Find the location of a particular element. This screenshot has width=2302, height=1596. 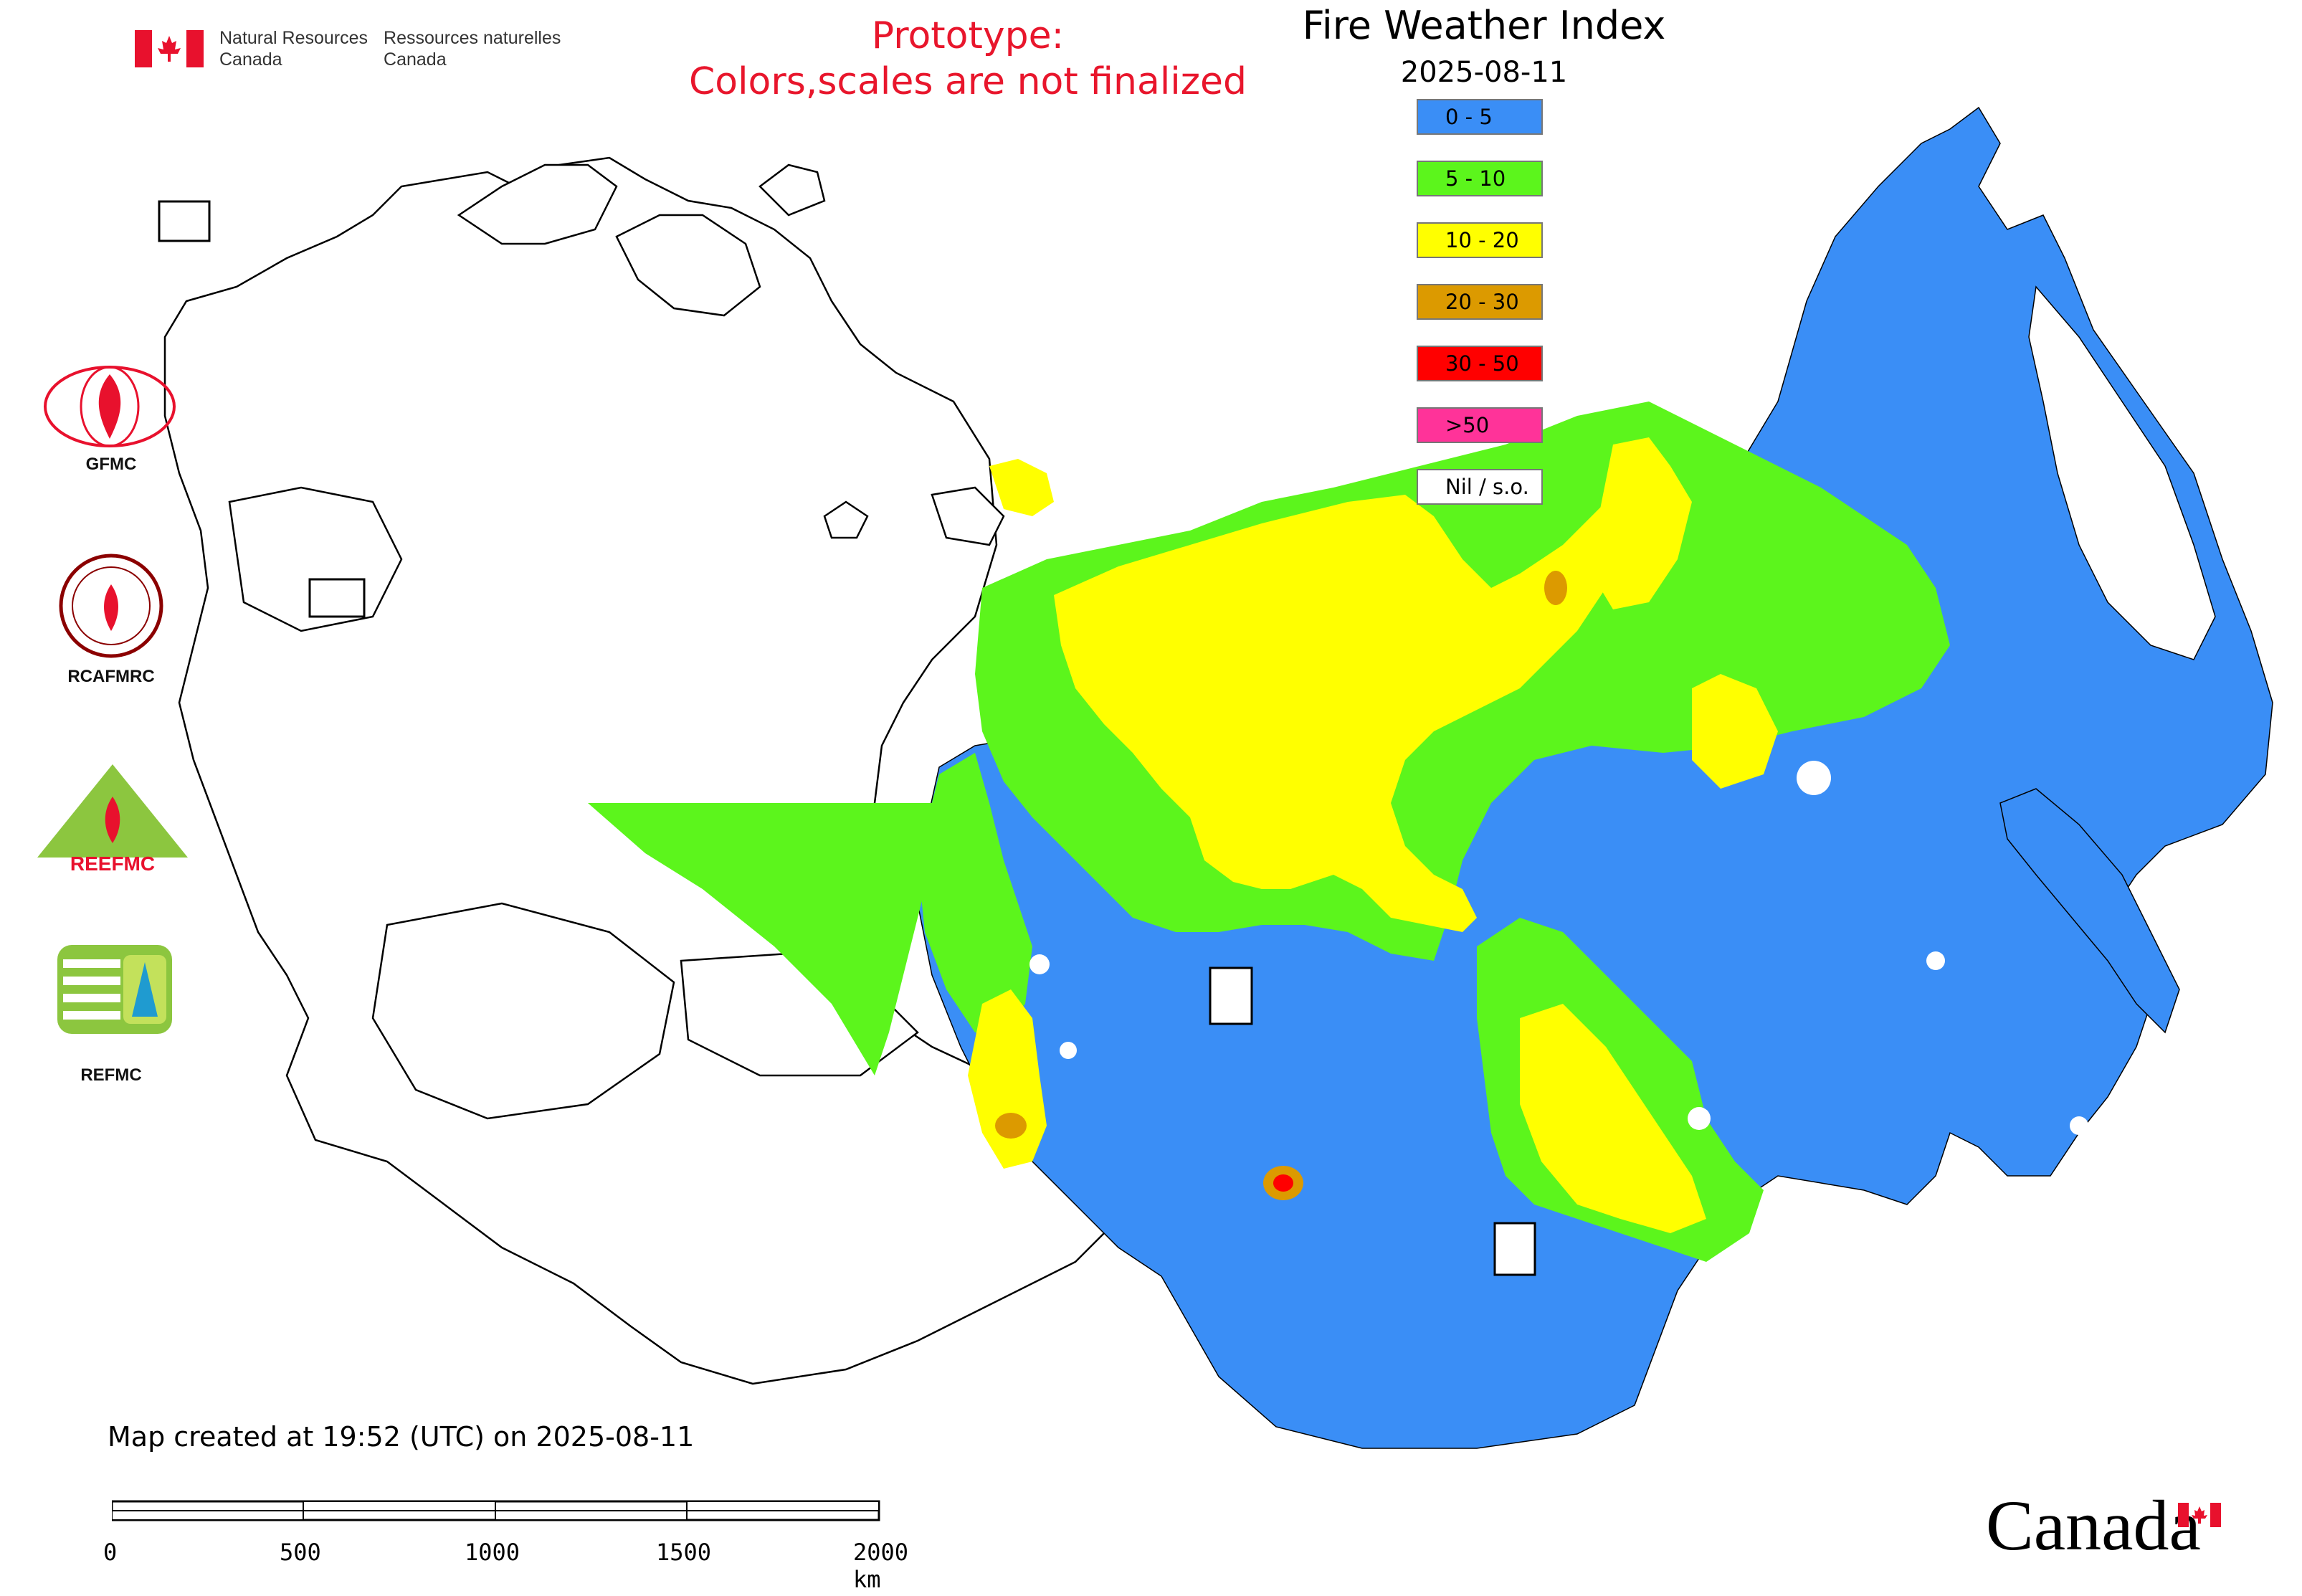

scale-label-500: 500 is located at coordinates (301, 1552).